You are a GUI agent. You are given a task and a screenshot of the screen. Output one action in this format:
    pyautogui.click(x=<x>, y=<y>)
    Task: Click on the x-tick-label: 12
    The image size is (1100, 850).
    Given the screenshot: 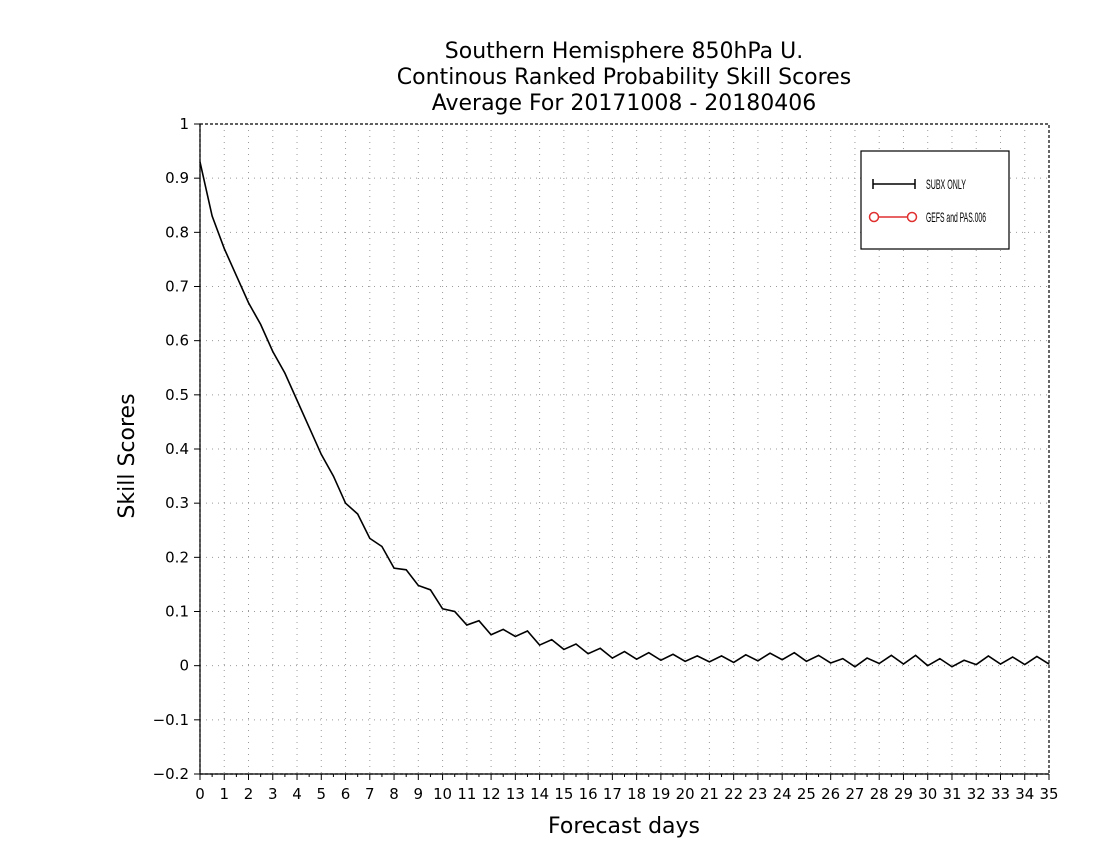 What is the action you would take?
    pyautogui.click(x=491, y=794)
    